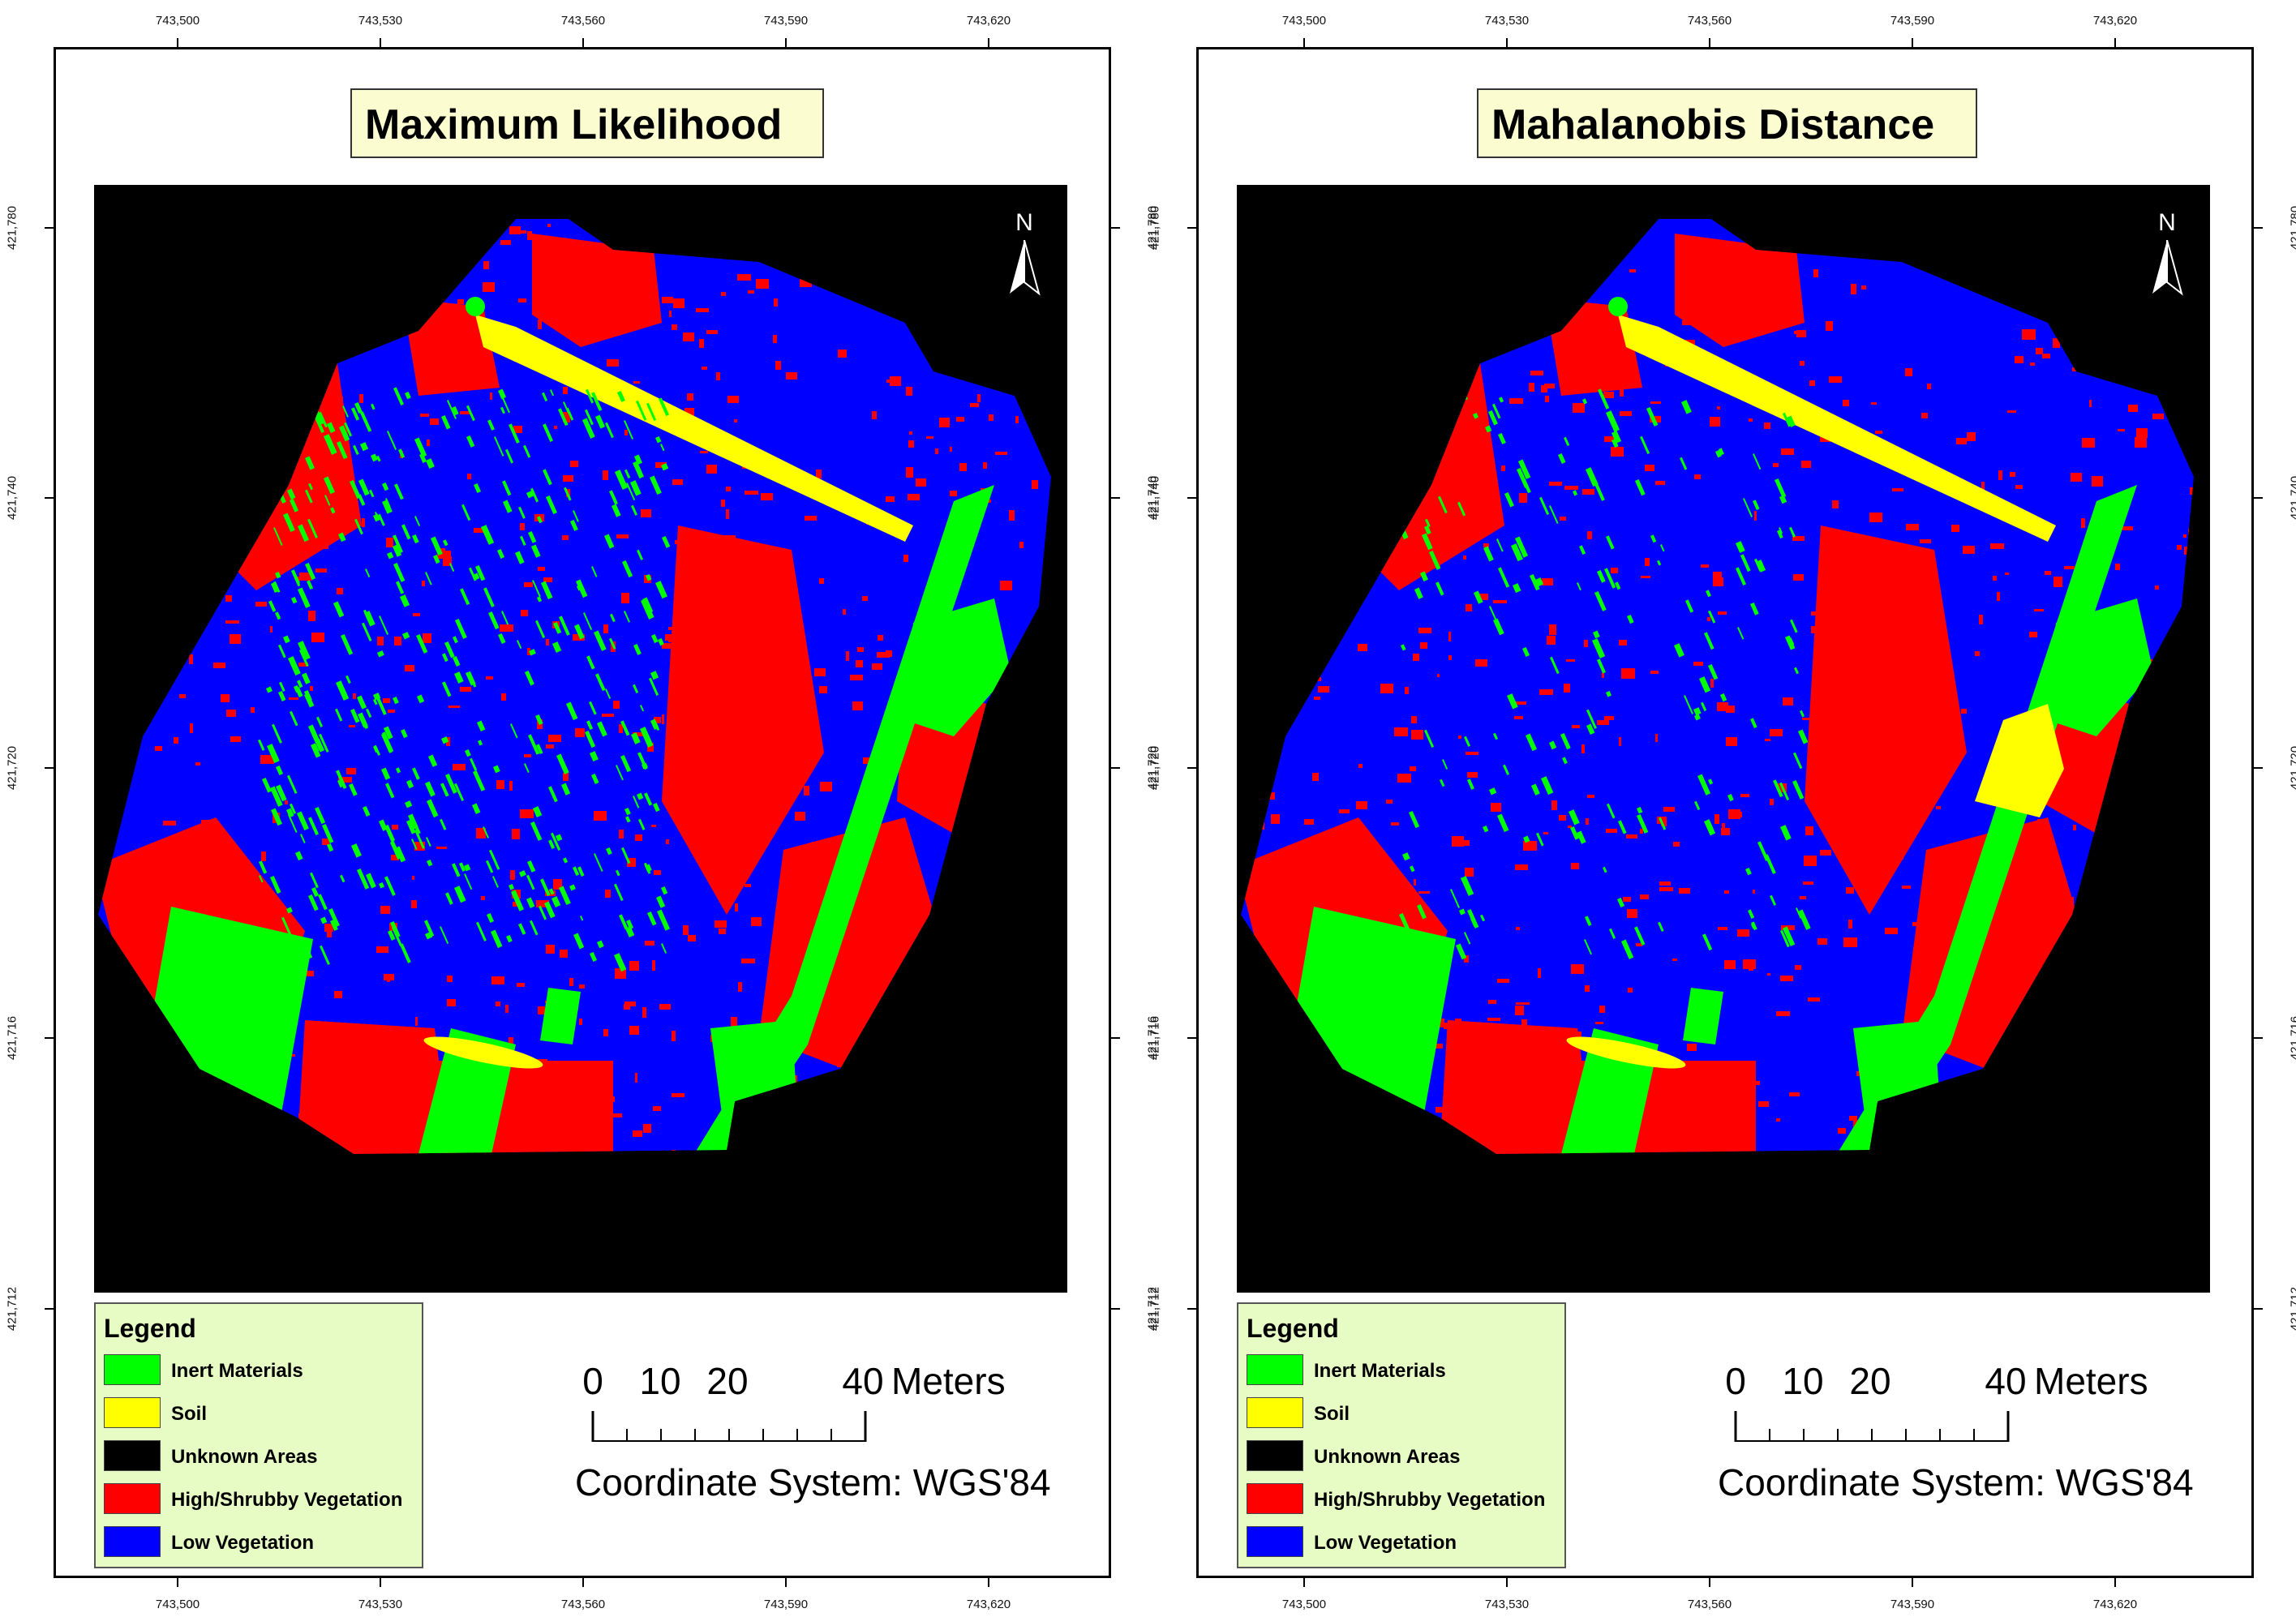 The height and width of the screenshot is (1617, 2296). I want to click on x-tick-bottom: 743,620, so click(988, 1604).